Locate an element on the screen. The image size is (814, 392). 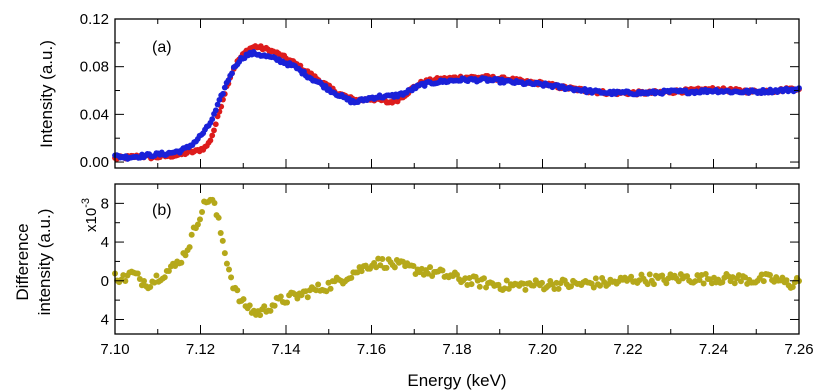
panel-b-y-multiplier-exponent: -3 is located at coordinates (86, 203).